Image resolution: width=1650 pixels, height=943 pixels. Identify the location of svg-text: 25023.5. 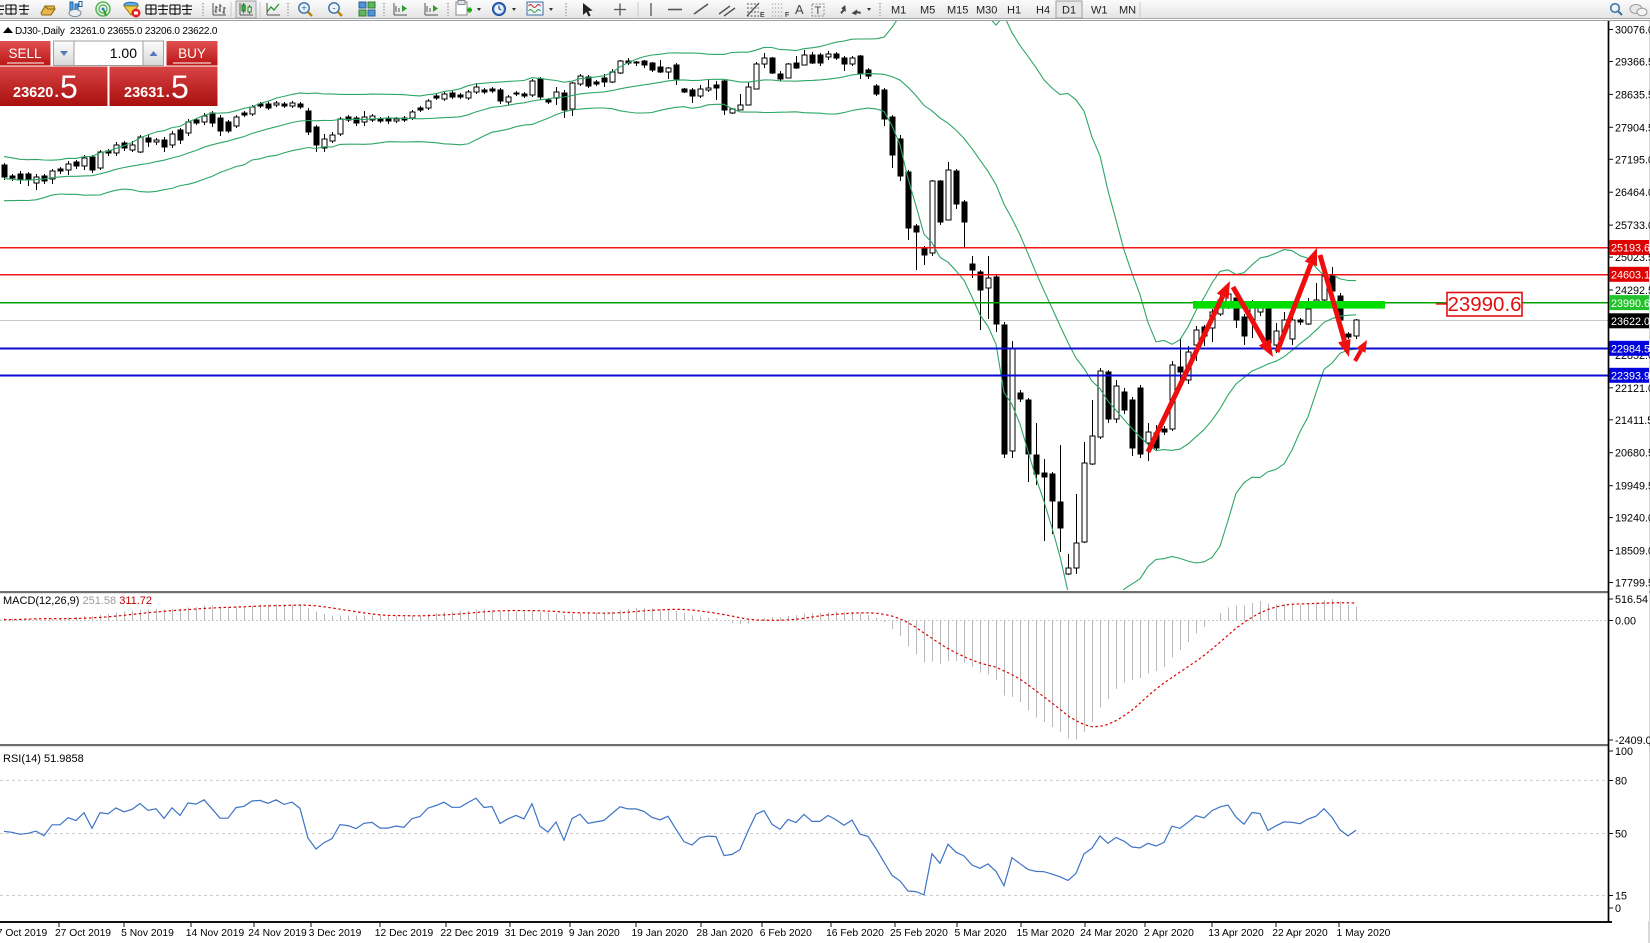
(1632, 258).